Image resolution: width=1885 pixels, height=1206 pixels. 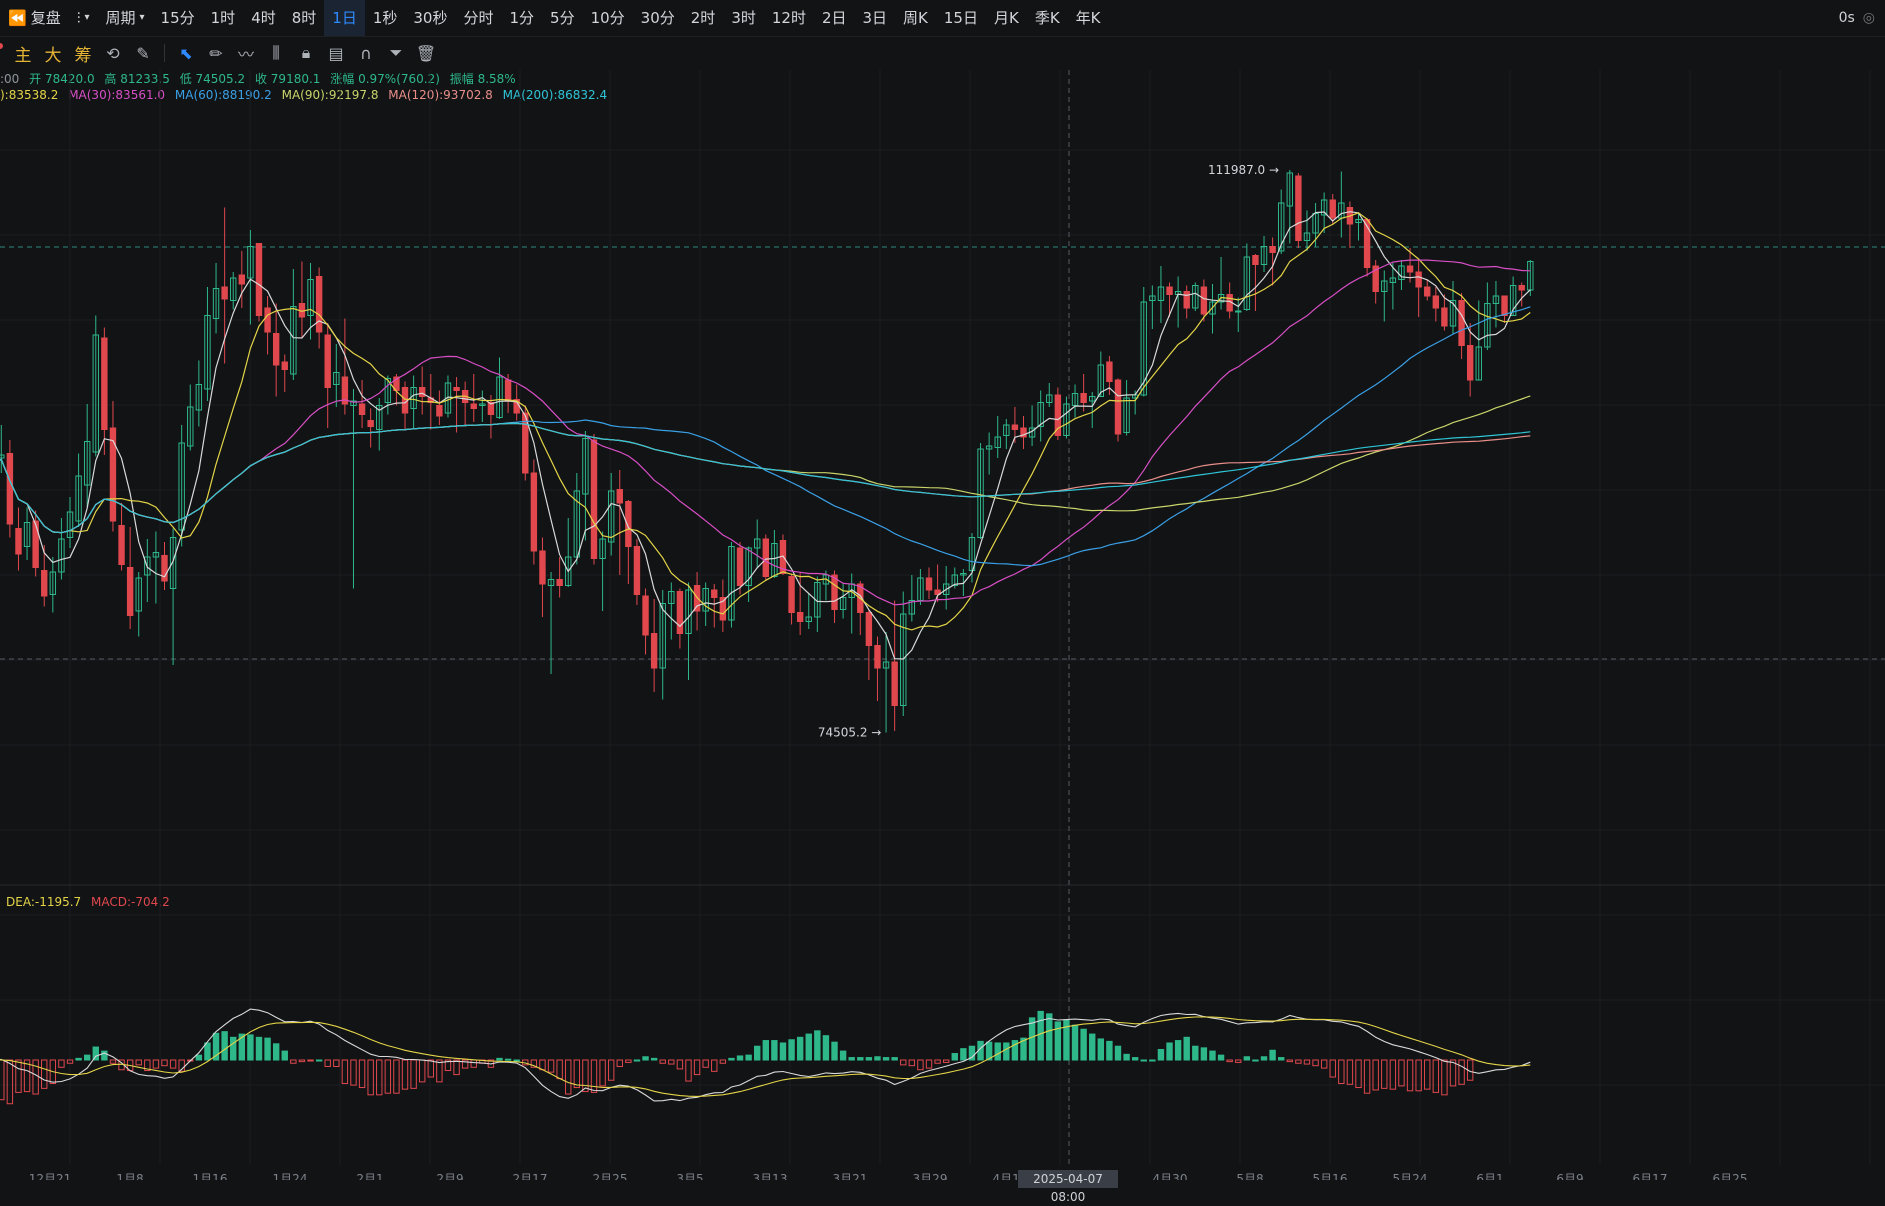 What do you see at coordinates (164, 53) in the screenshot?
I see `toolbar-divider` at bounding box center [164, 53].